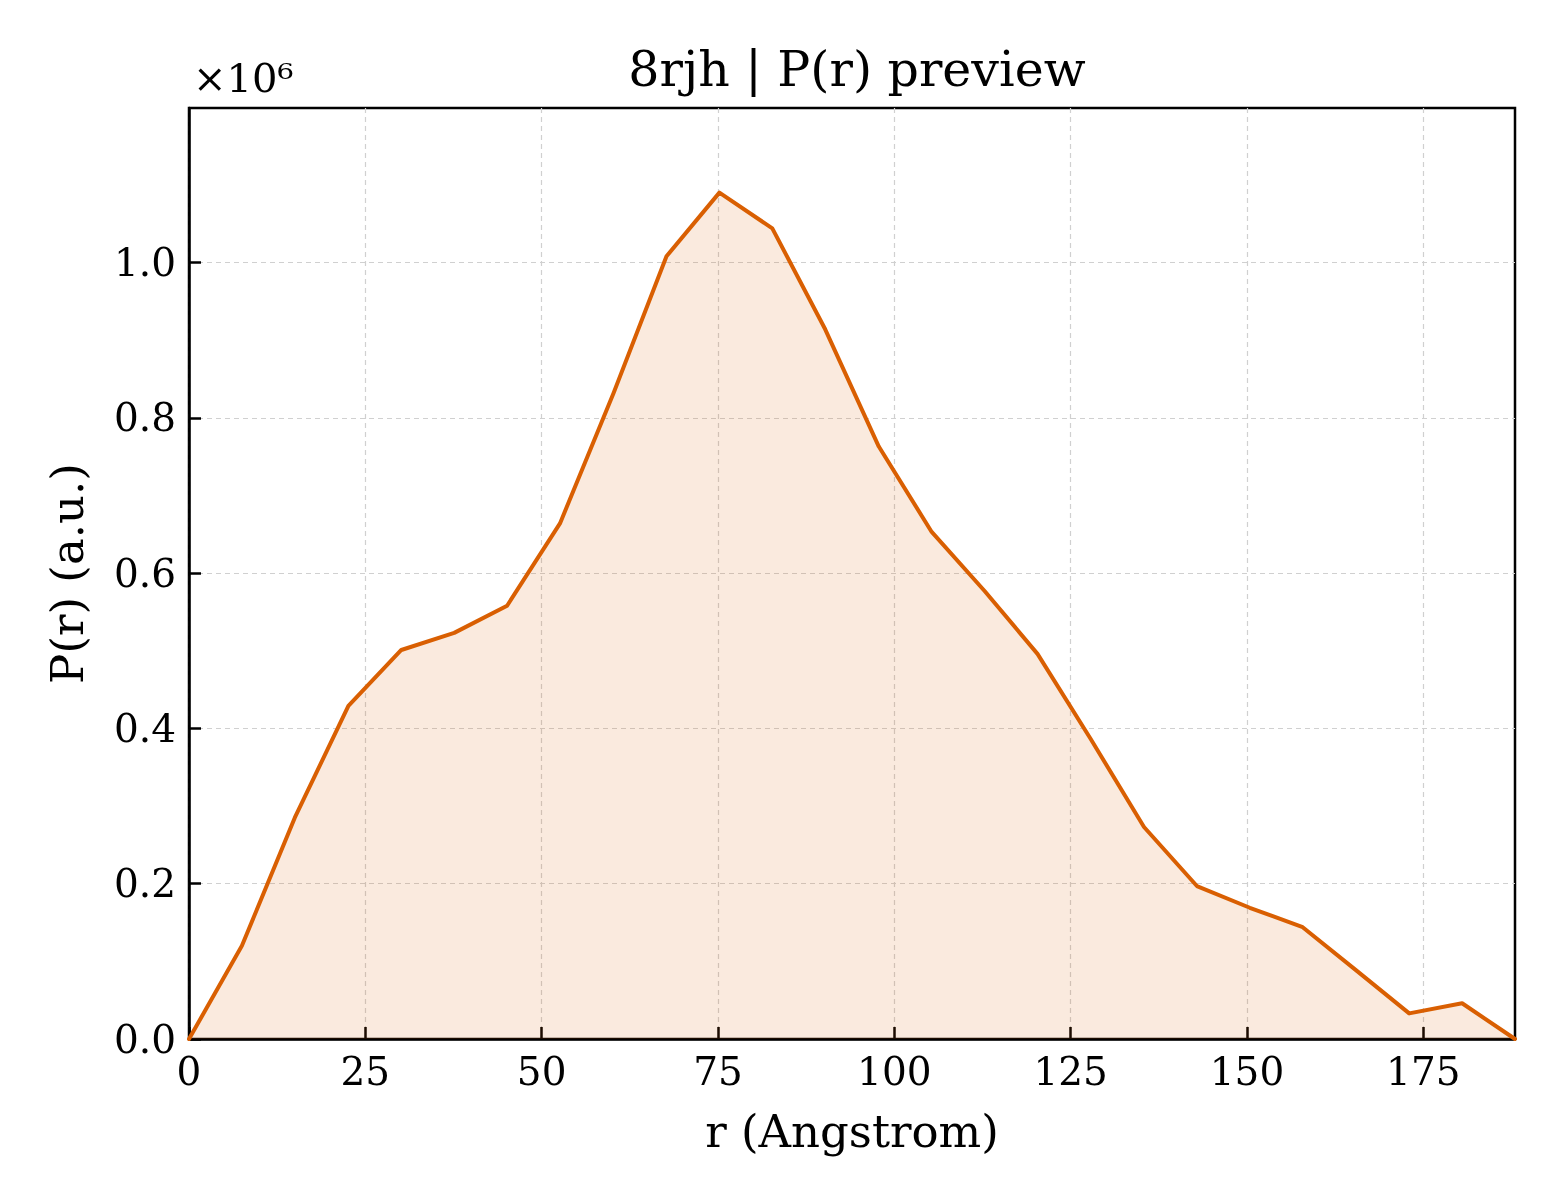  Describe the element at coordinates (365, 1071) in the screenshot. I see `x-tick-label: 25` at that location.